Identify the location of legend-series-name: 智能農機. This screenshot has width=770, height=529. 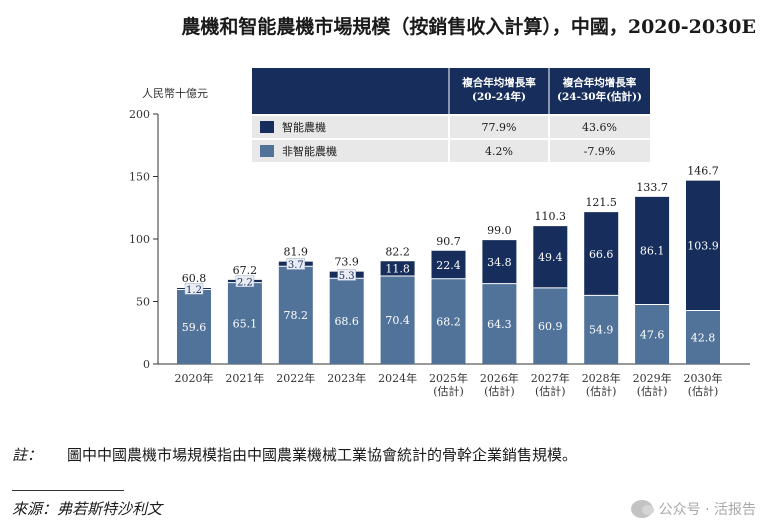
(304, 127).